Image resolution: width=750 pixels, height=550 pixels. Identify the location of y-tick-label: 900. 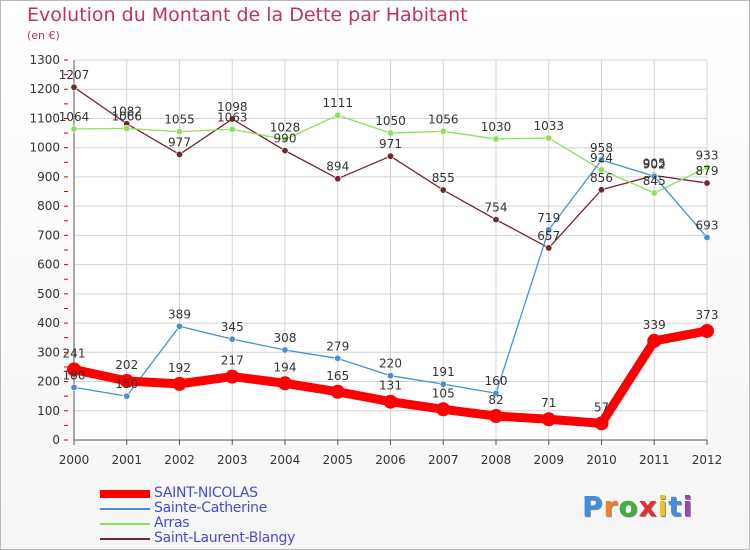
(48, 177).